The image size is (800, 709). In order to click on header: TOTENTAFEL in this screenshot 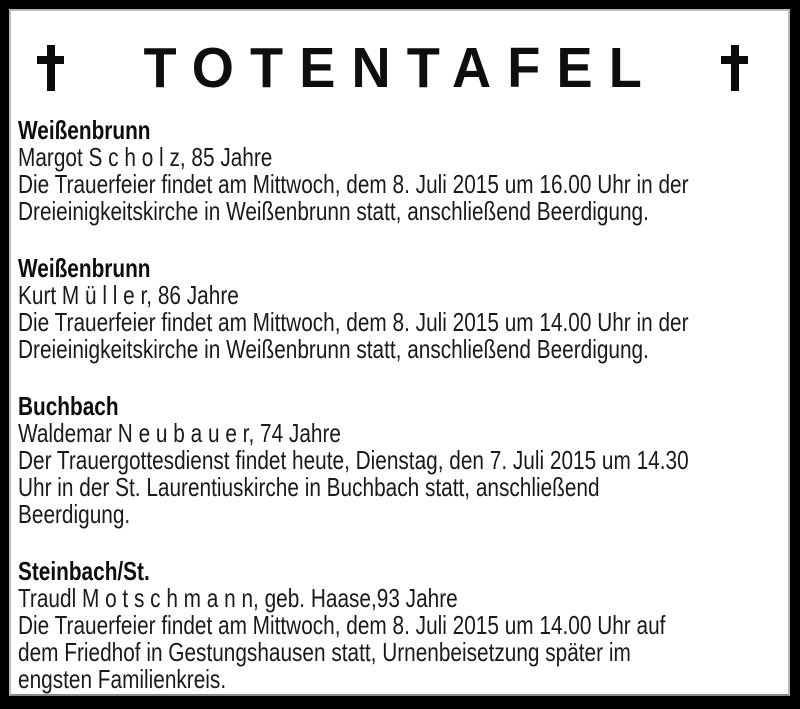, I will do `click(392, 68)`.